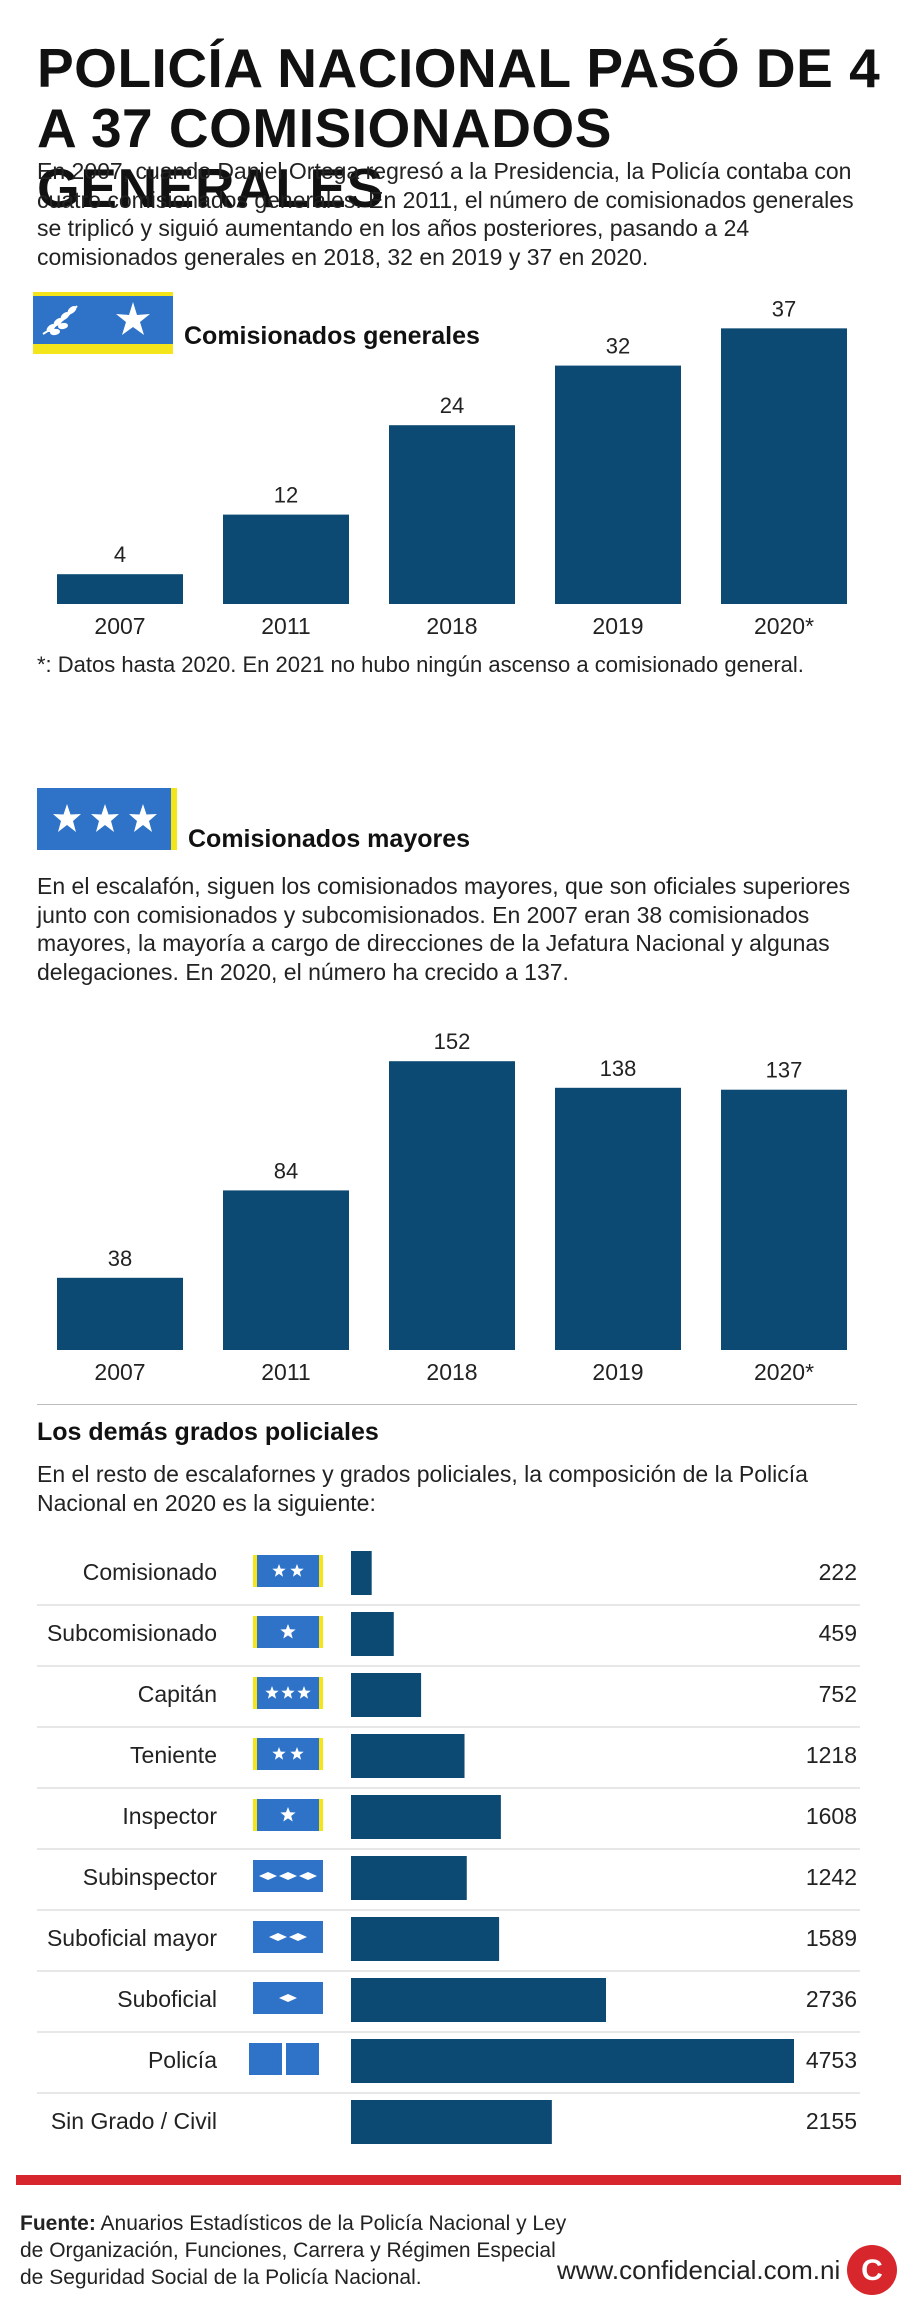 The image size is (917, 2305). What do you see at coordinates (286, 495) in the screenshot?
I see `value-label: 12` at bounding box center [286, 495].